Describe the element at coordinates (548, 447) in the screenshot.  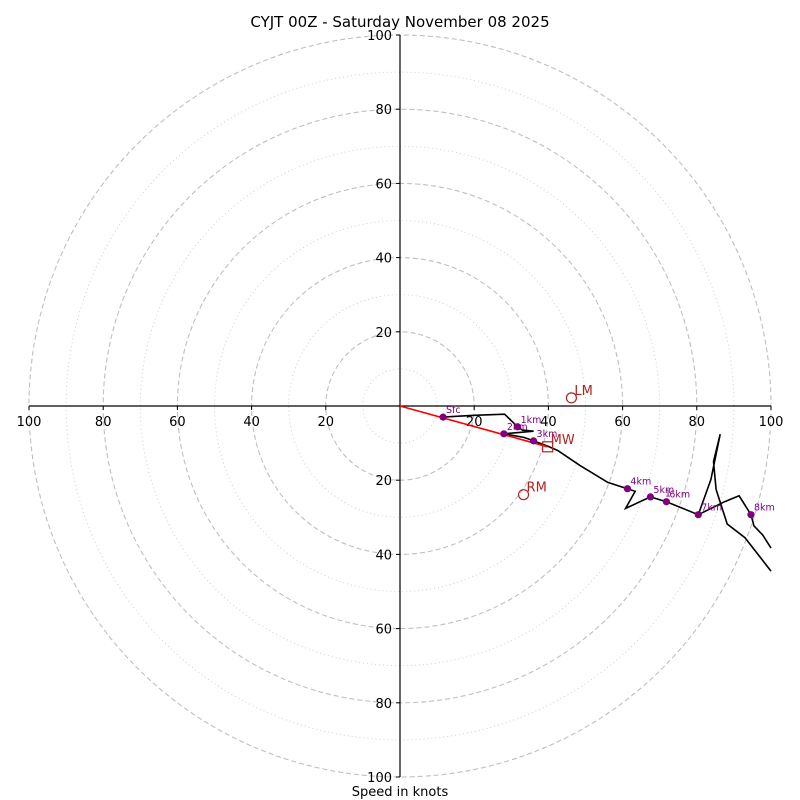
I see `storm-motion-square` at that location.